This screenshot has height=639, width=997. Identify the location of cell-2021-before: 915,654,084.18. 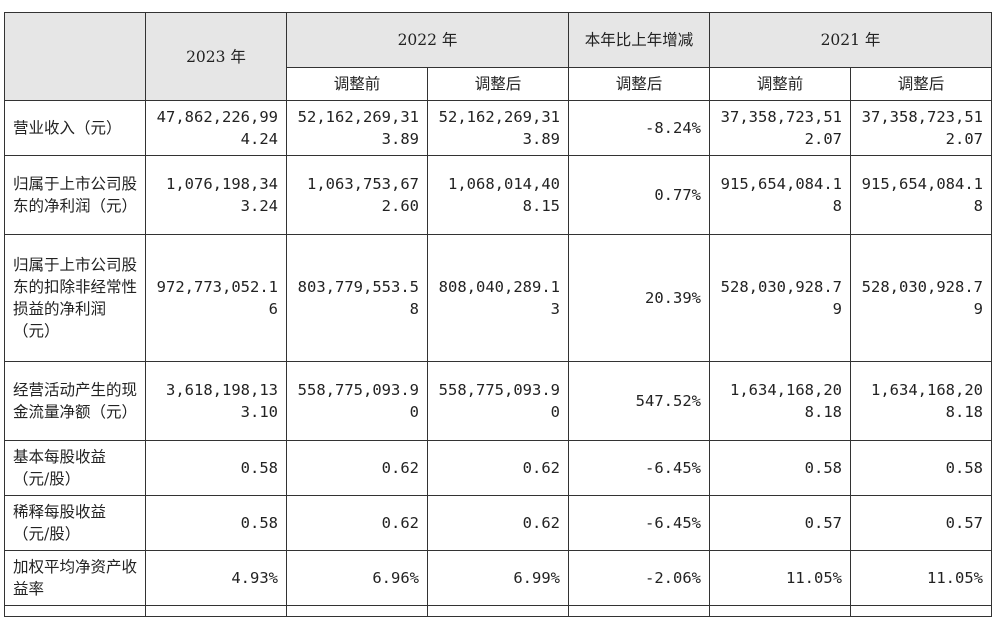
(780, 195).